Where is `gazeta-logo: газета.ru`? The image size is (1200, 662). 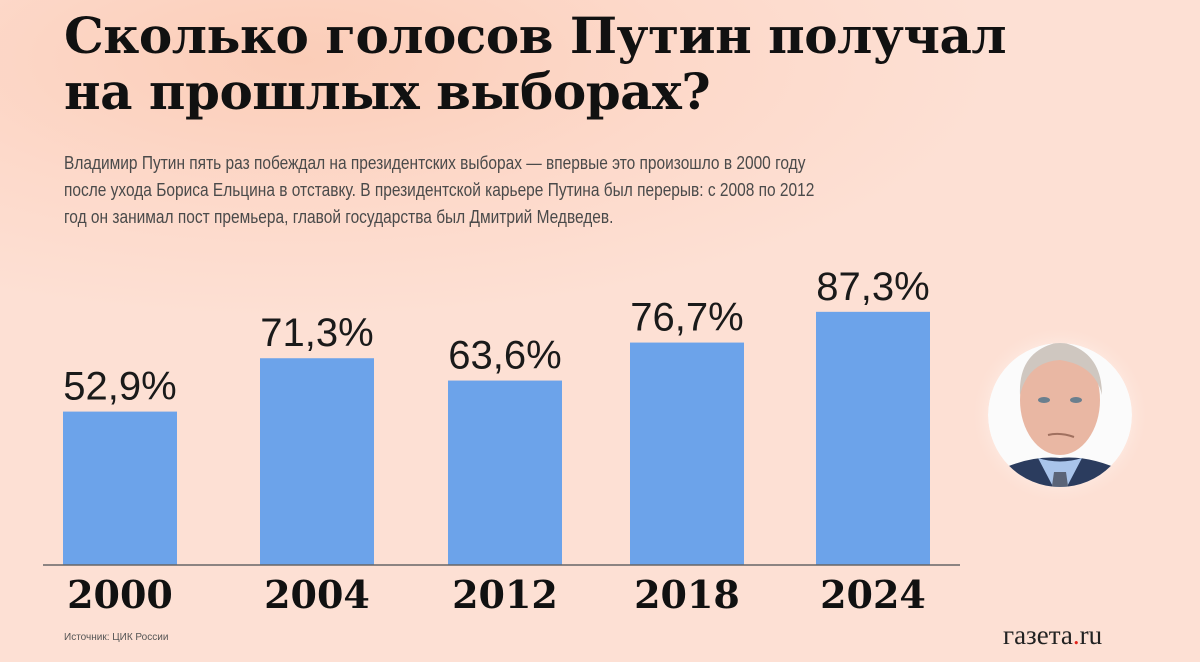 gazeta-logo: газета.ru is located at coordinates (1052, 635).